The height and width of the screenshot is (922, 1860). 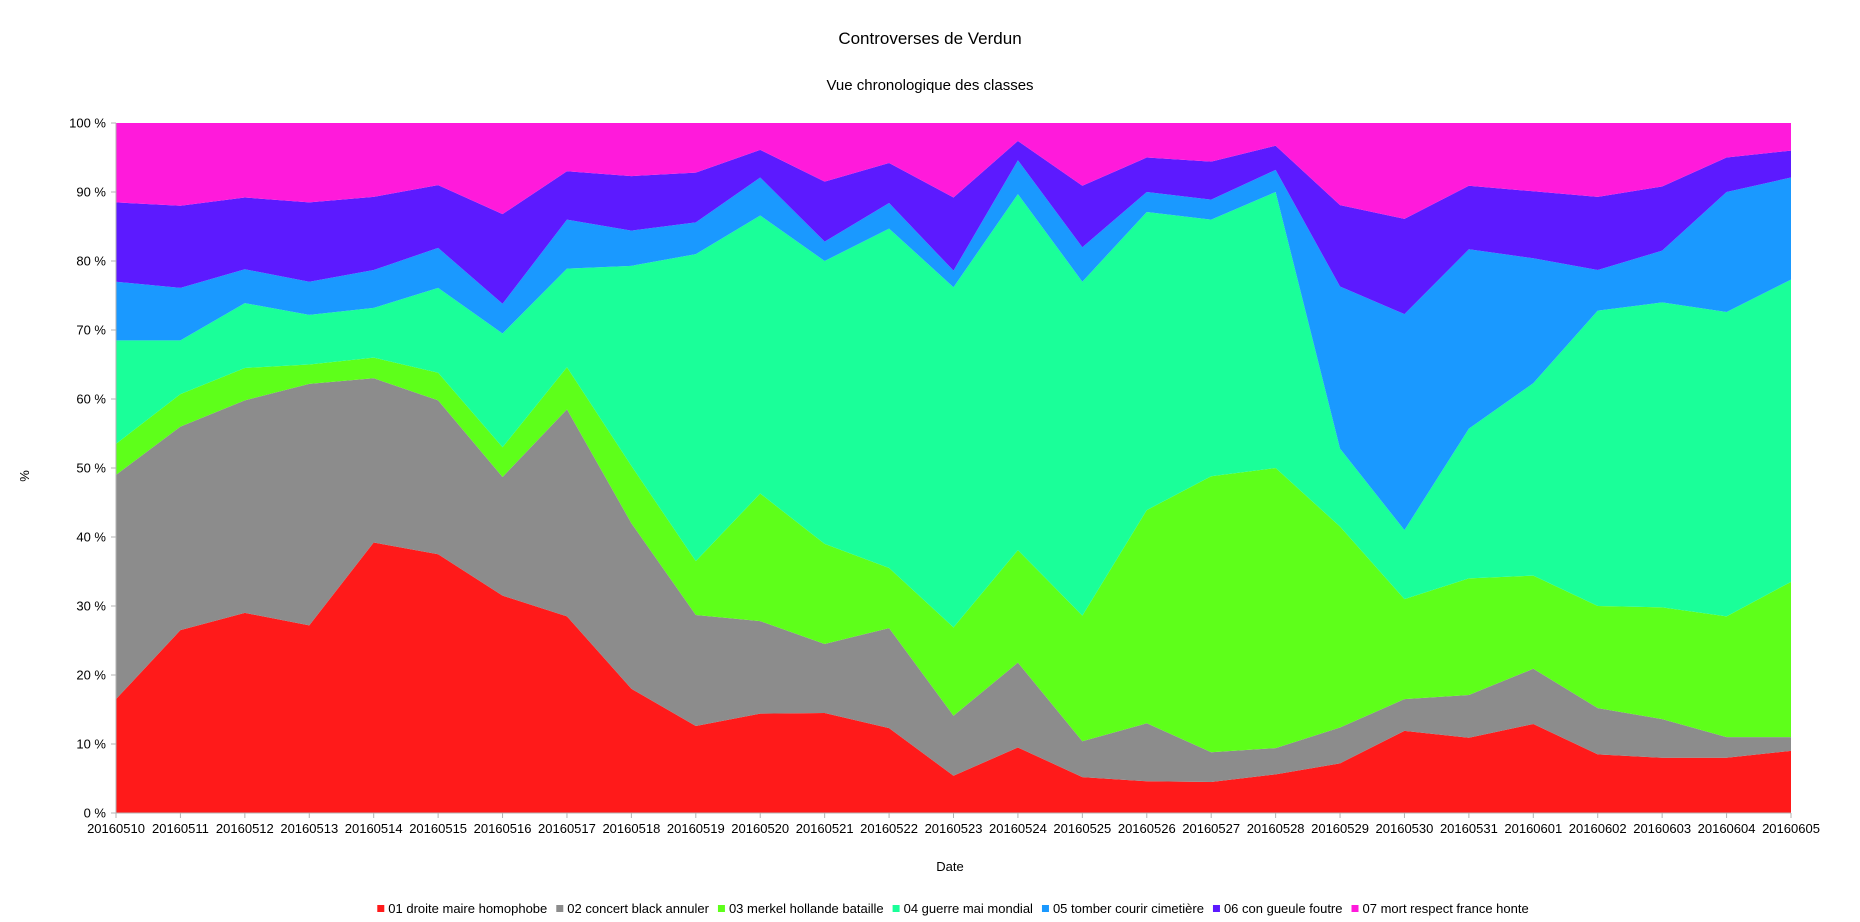 What do you see at coordinates (180, 828) in the screenshot?
I see `x-tick-label: 20160511` at bounding box center [180, 828].